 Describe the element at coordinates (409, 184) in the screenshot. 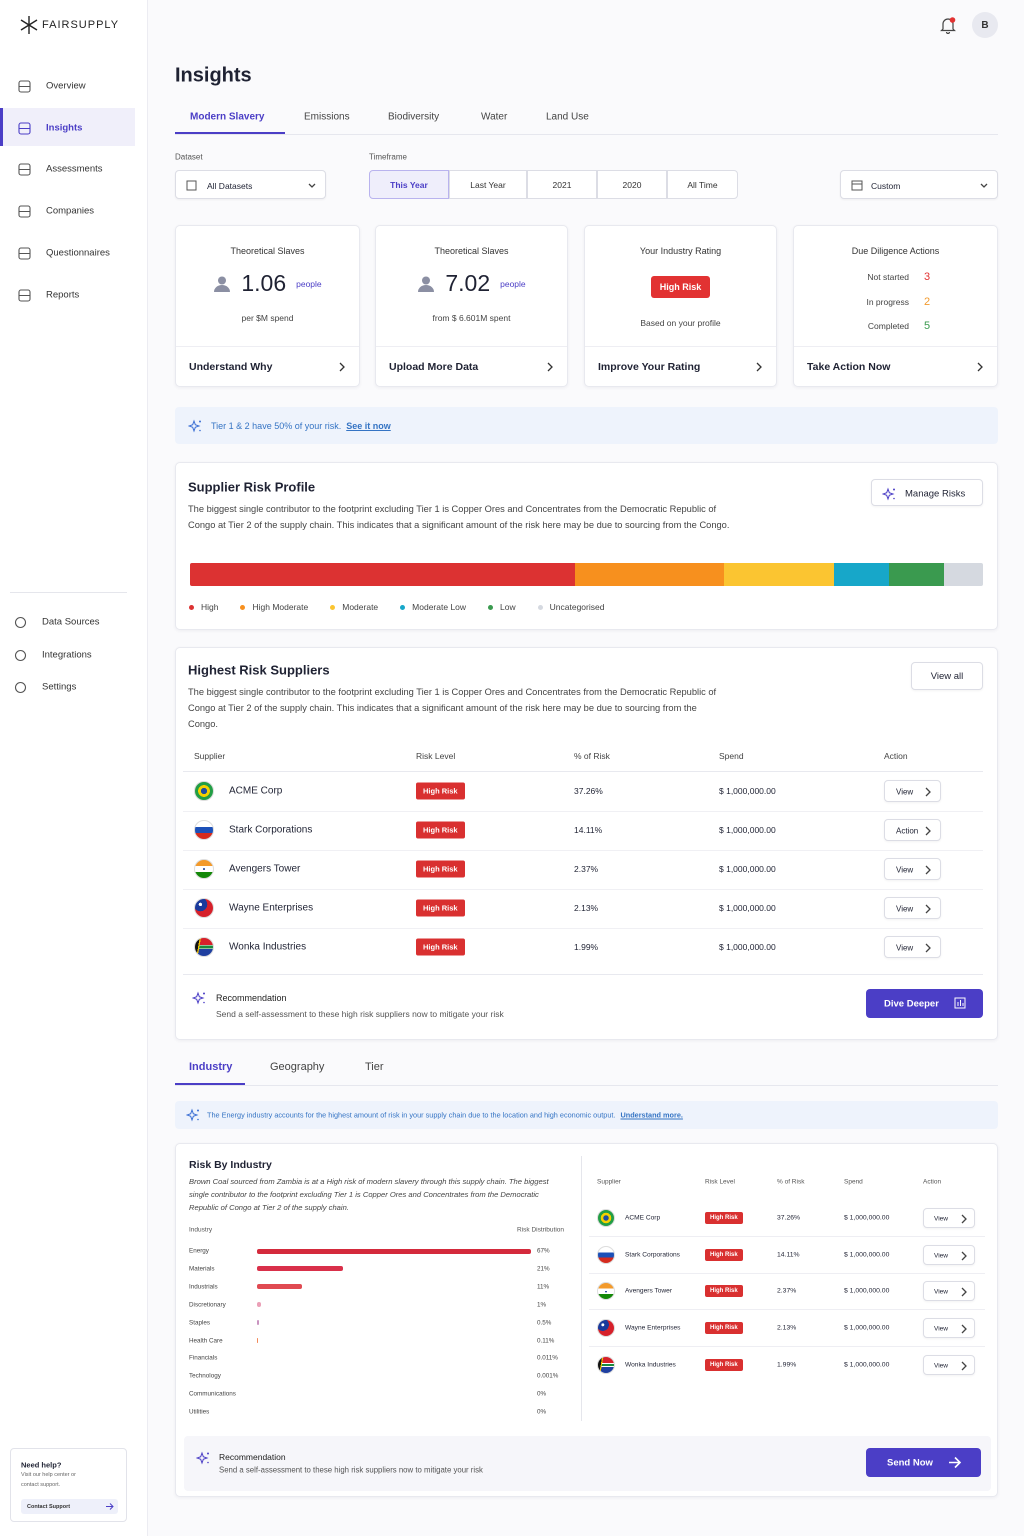

I see `timeframe-button: This Year` at that location.